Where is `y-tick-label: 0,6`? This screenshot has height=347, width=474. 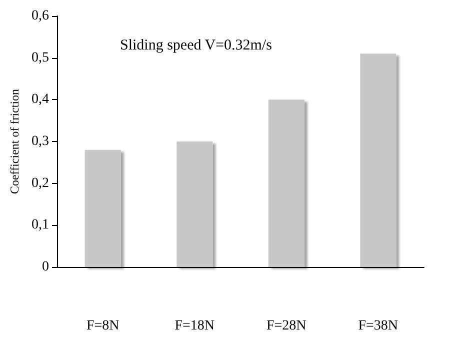 y-tick-label: 0,6 is located at coordinates (40, 16).